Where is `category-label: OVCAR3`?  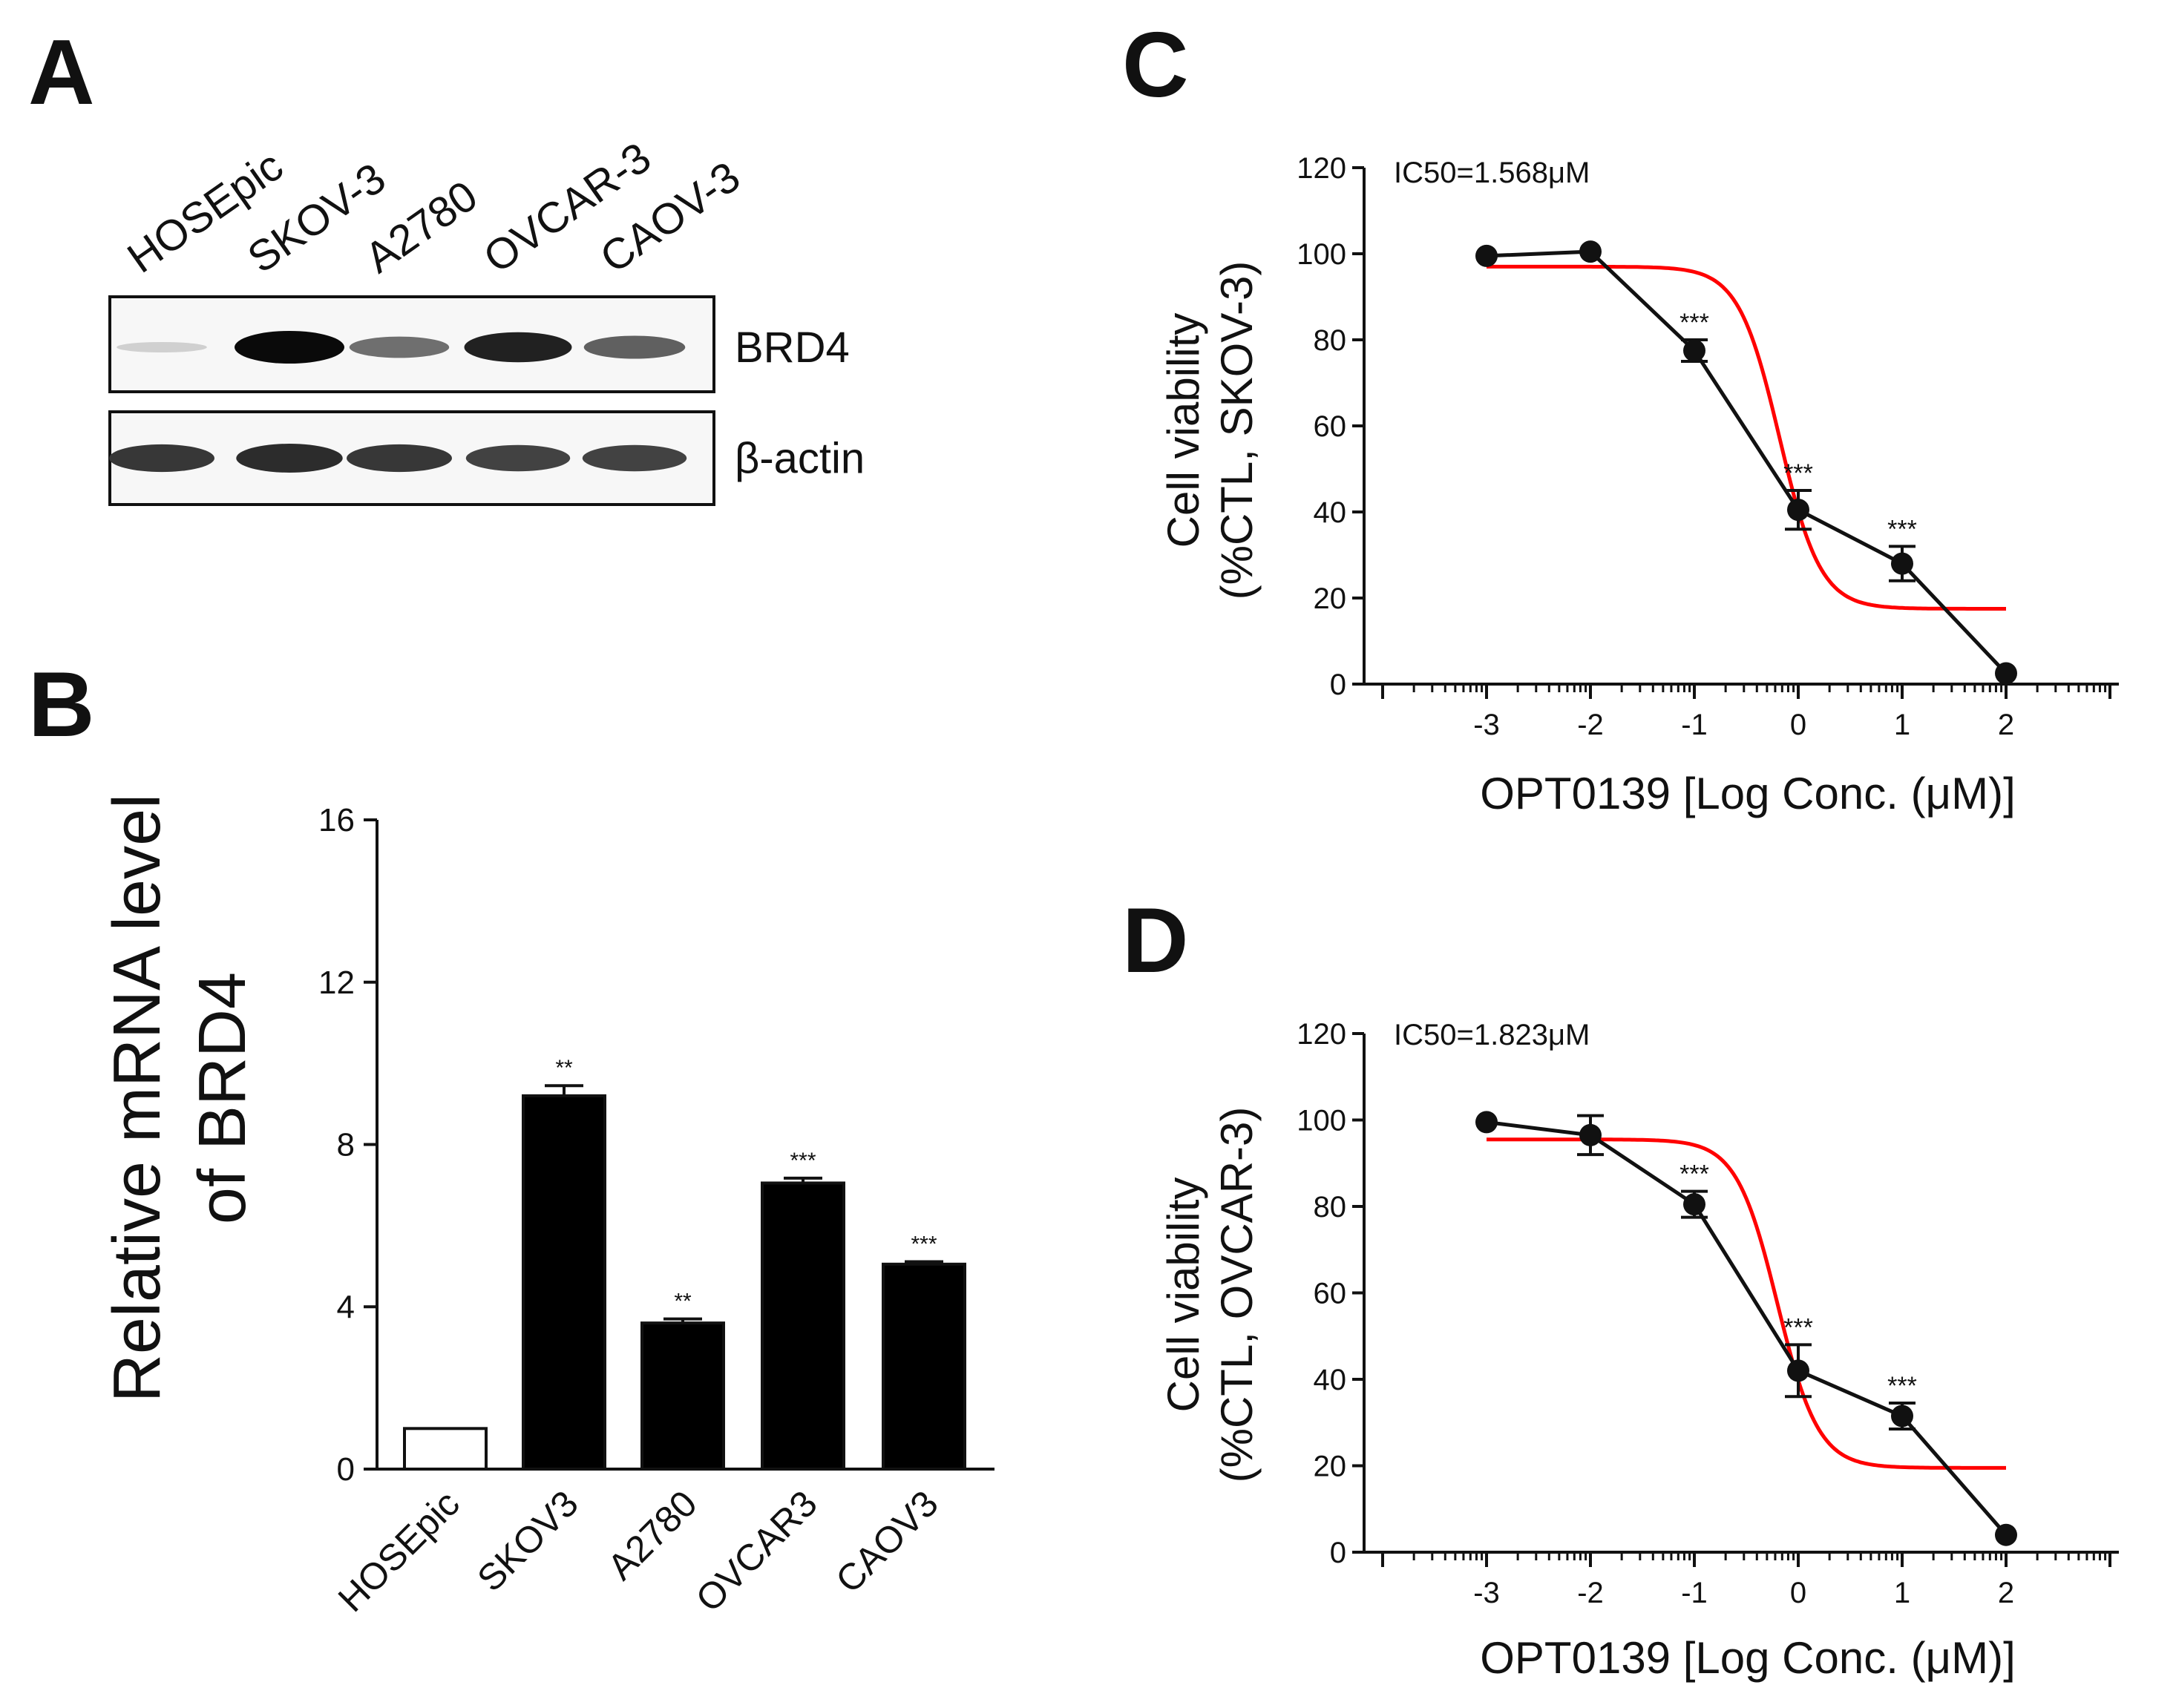
category-label: OVCAR3 is located at coordinates (756, 1551).